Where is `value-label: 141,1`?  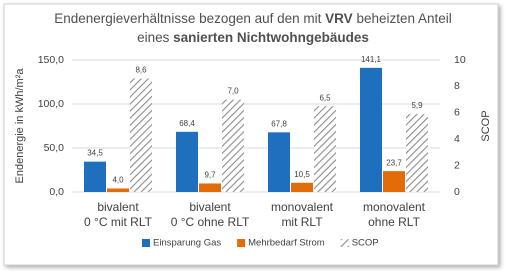 value-label: 141,1 is located at coordinates (371, 59).